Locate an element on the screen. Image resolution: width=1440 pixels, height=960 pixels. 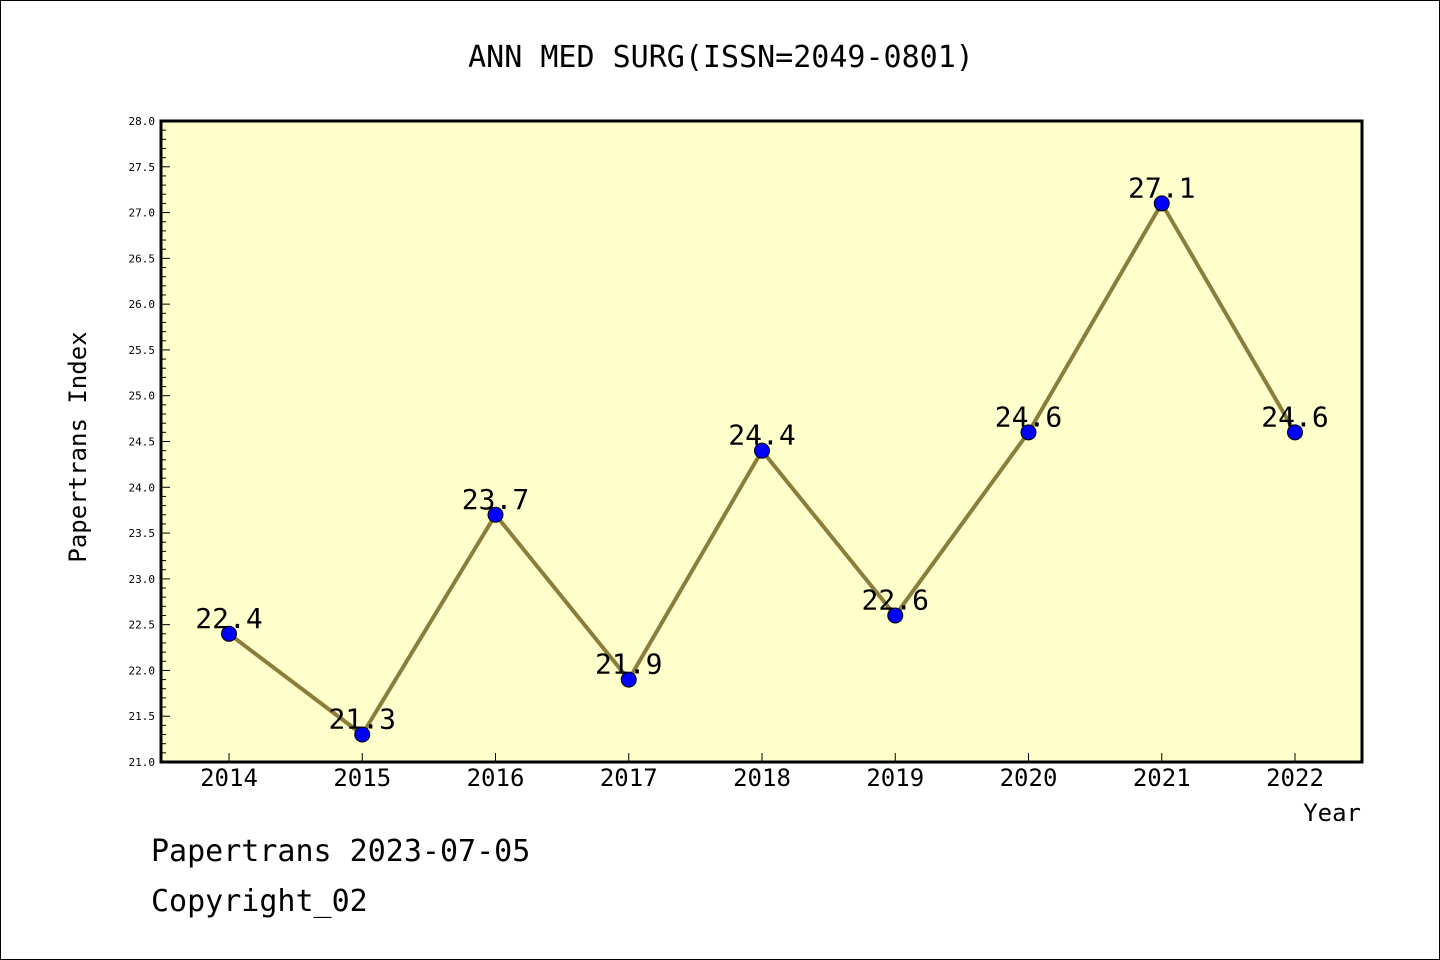
y-tick-label: 24.0 is located at coordinates (142, 487).